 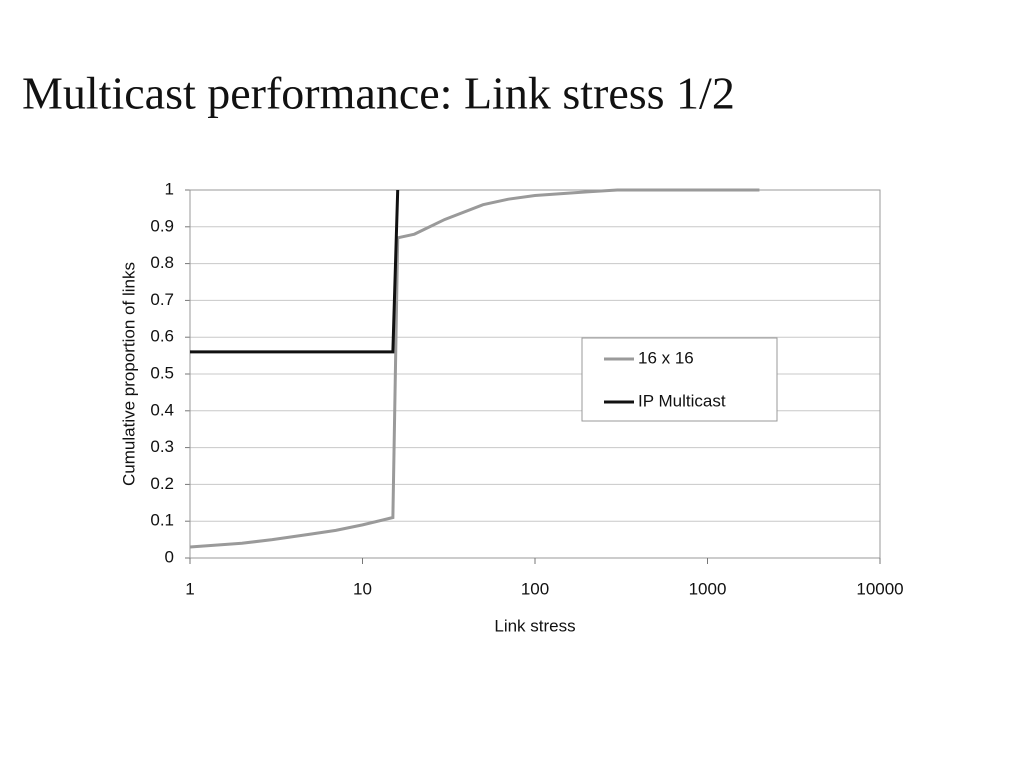 I want to click on y-tick-label: 0.9, so click(x=162, y=225).